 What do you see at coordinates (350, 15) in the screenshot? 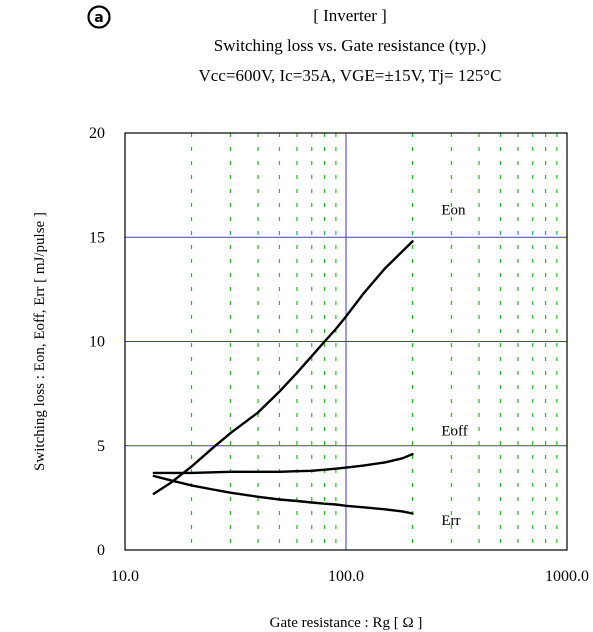
I see `chart-title: [ Inverter ]` at bounding box center [350, 15].